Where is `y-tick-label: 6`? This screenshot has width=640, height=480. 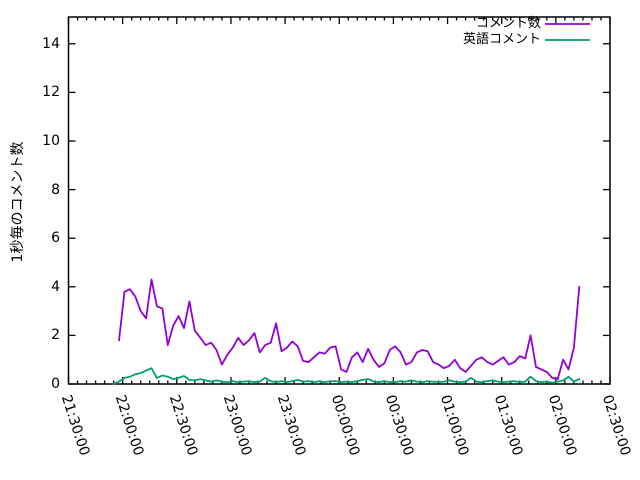 y-tick-label: 6 is located at coordinates (55, 238).